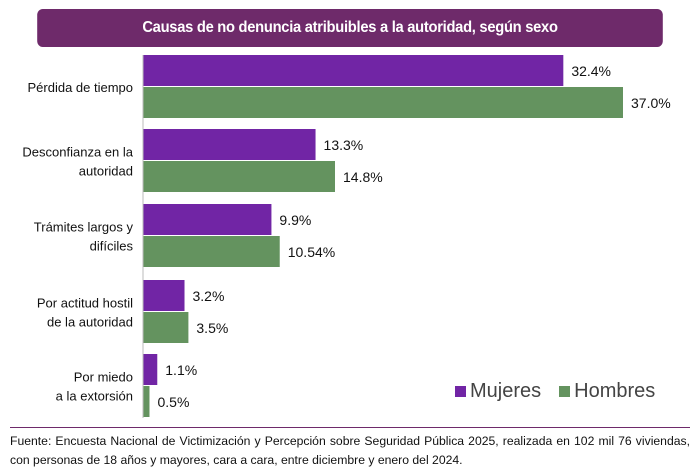 The image size is (700, 476). What do you see at coordinates (112, 246) in the screenshot?
I see `category-label: difíciles` at bounding box center [112, 246].